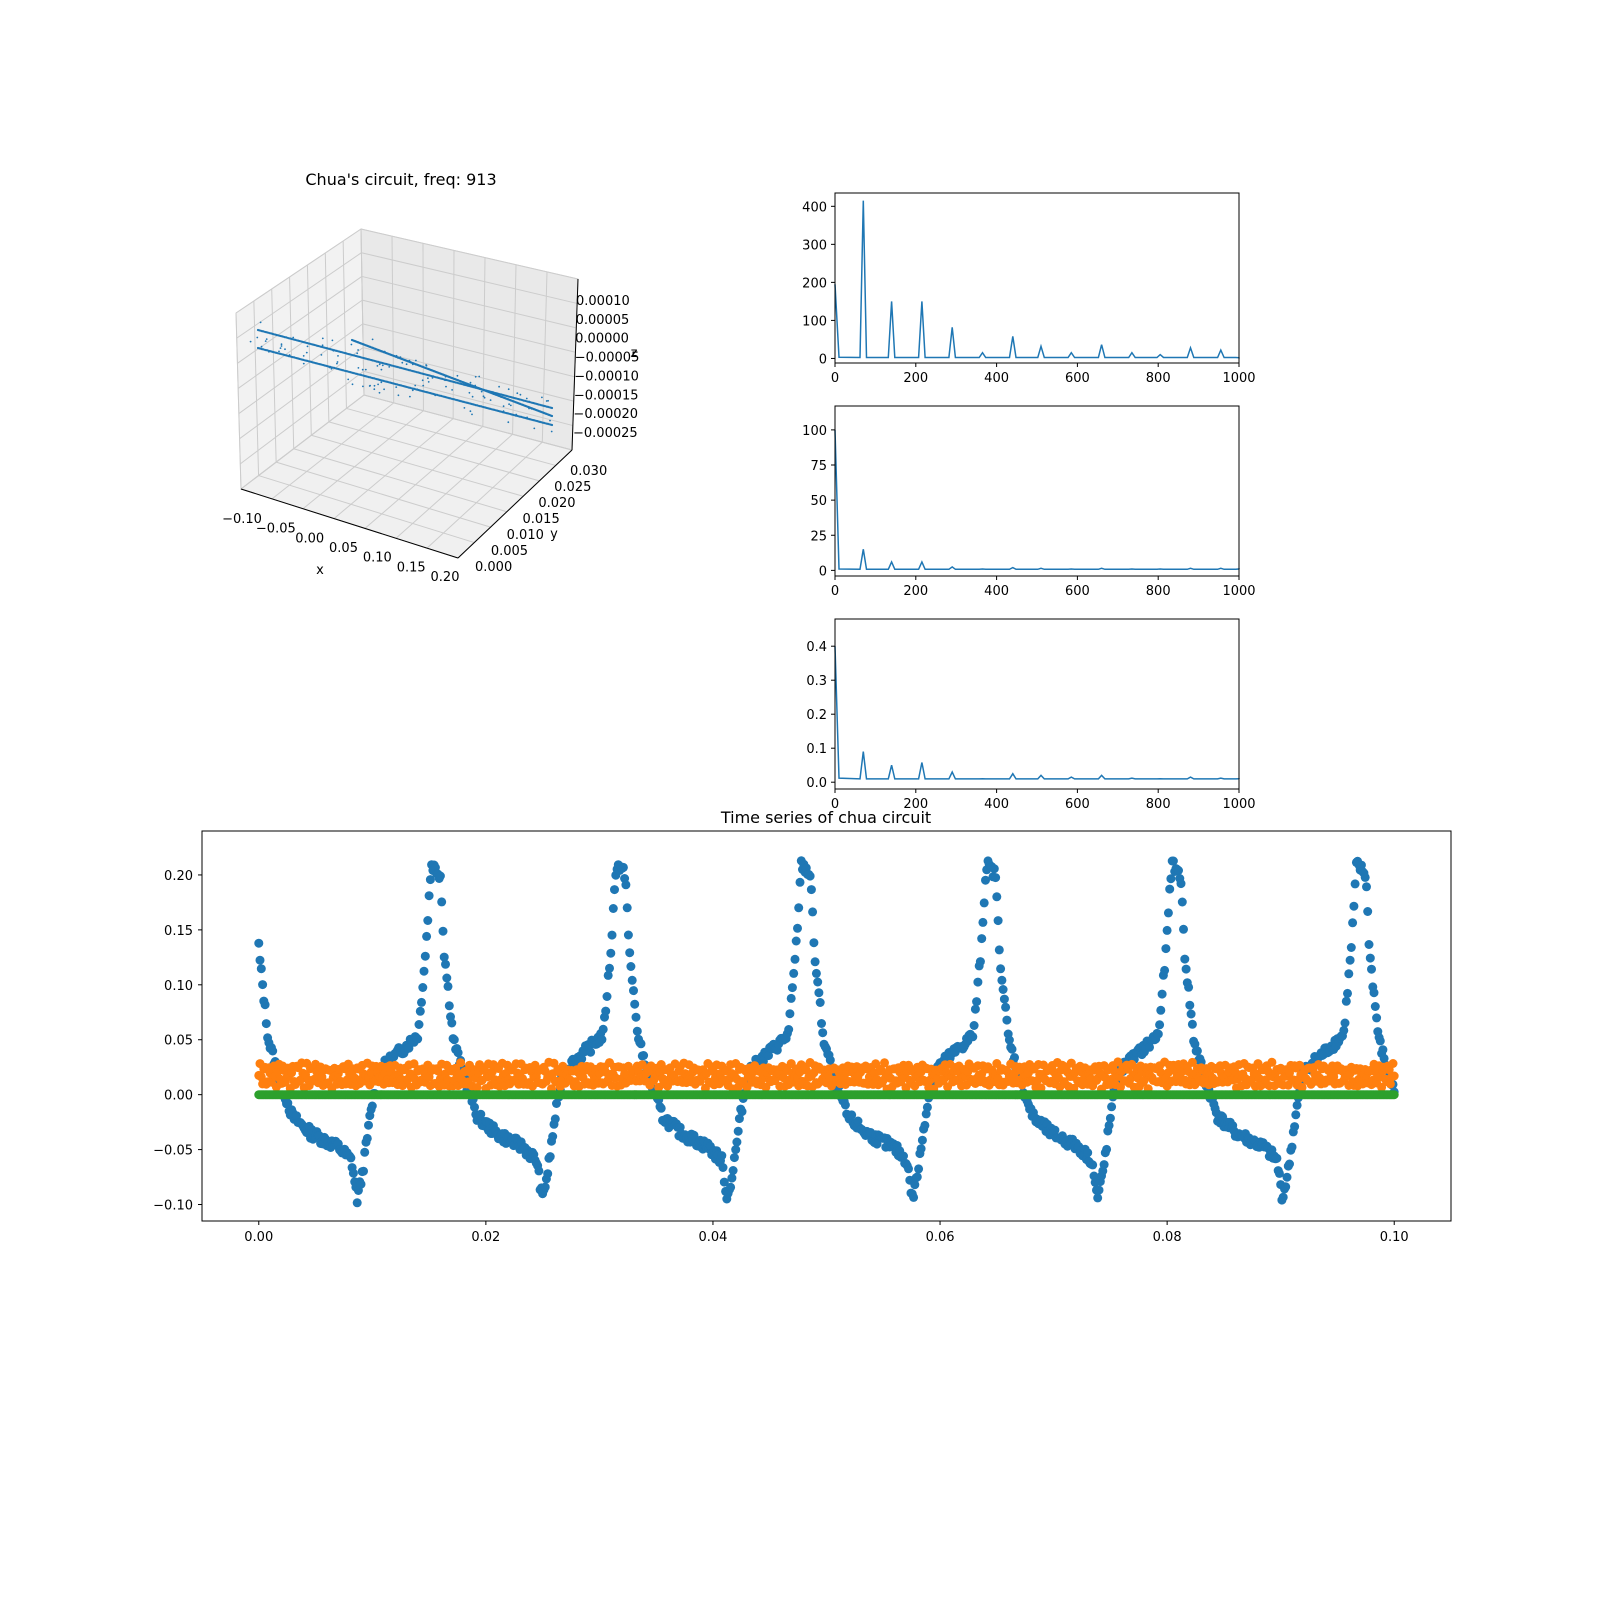 The height and width of the screenshot is (1600, 1600). What do you see at coordinates (178, 1041) in the screenshot?
I see `ts-y-tick: 0.05` at bounding box center [178, 1041].